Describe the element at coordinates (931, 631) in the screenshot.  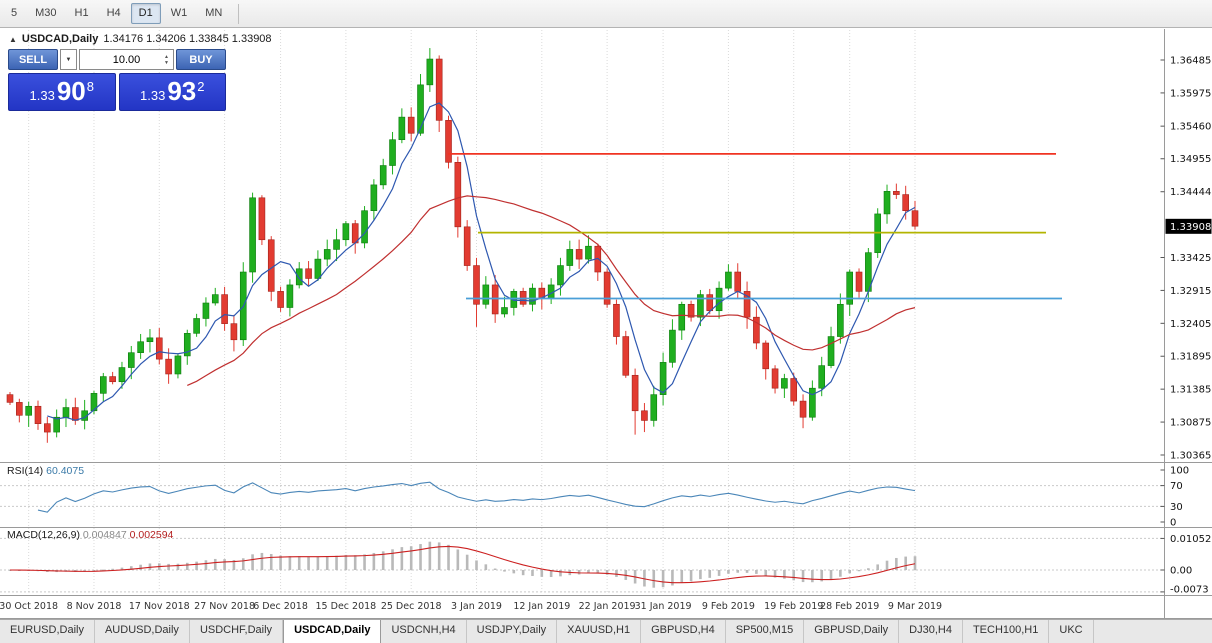
I see `tab-dj30-h4: DJ30,H4` at that location.